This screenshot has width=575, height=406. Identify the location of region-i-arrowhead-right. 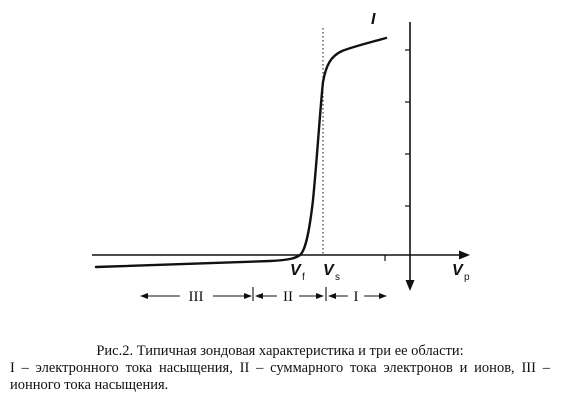
(383, 296).